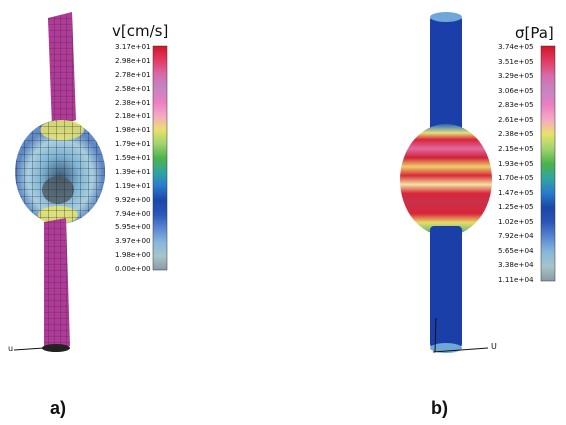  What do you see at coordinates (133, 255) in the screenshot?
I see `colorbar-tick-label: 1.98e+00` at bounding box center [133, 255].